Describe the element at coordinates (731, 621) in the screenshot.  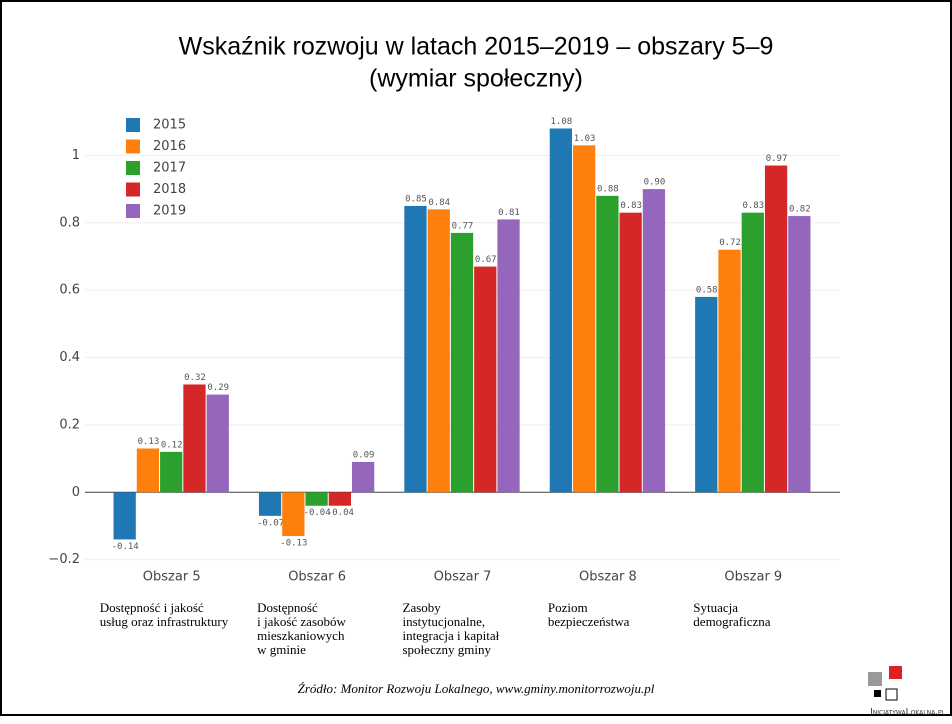
I see `category-description: demograficzna` at that location.